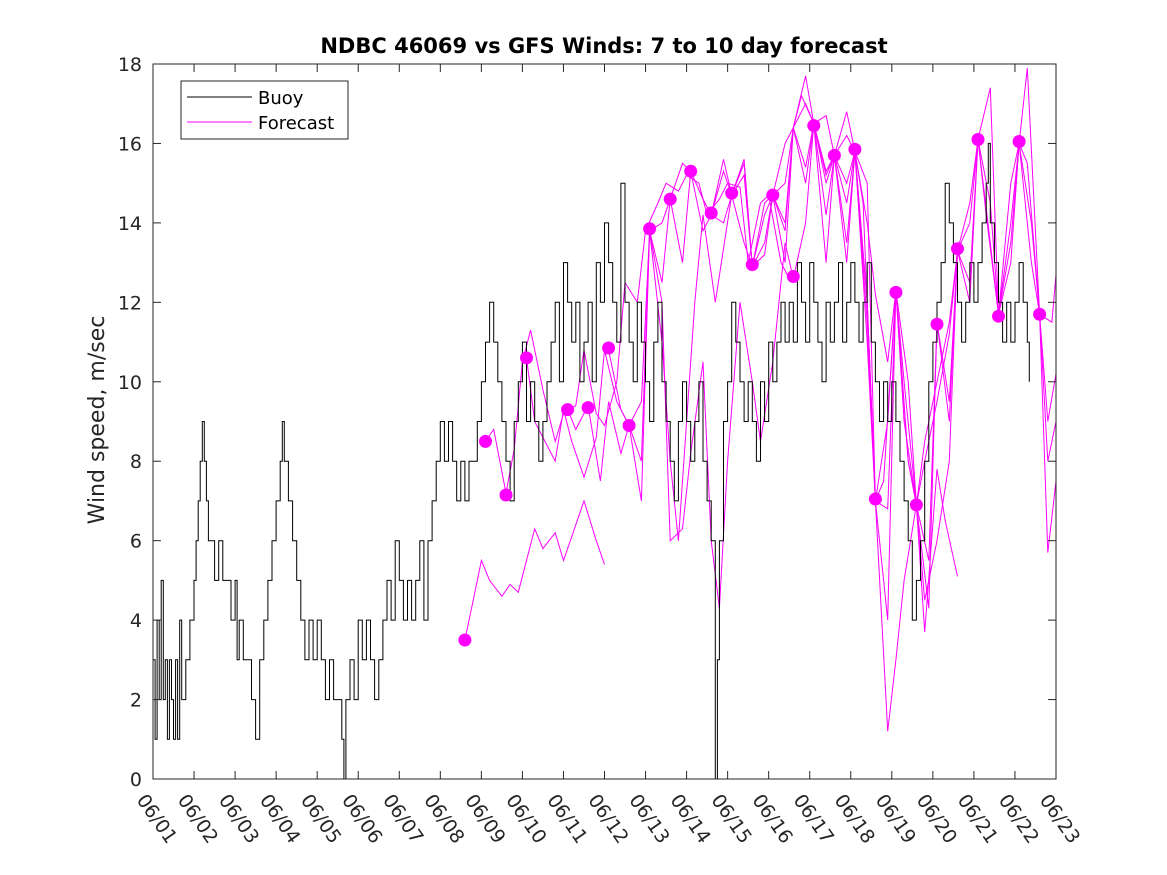 Image resolution: width=1167 pixels, height=875 pixels. Describe the element at coordinates (296, 123) in the screenshot. I see `legend-forecast-label: Forecast` at that location.